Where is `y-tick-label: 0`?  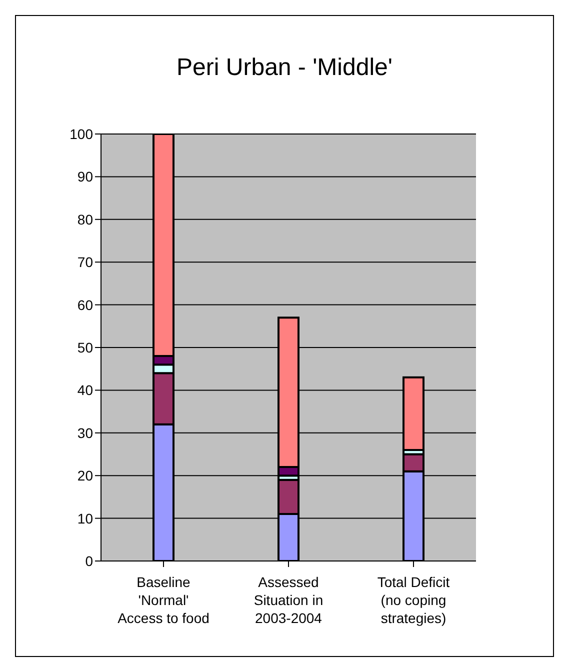 y-tick-label: 0 is located at coordinates (89, 560).